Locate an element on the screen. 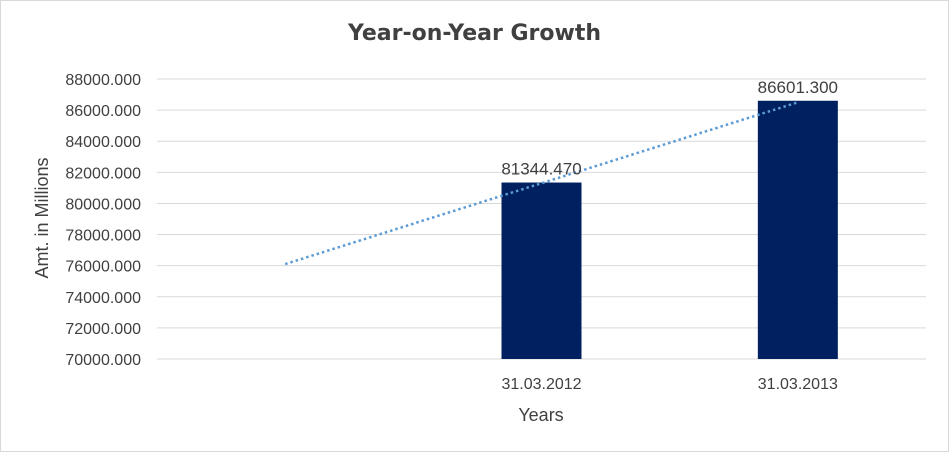  x-axis-title: Years is located at coordinates (540, 415).